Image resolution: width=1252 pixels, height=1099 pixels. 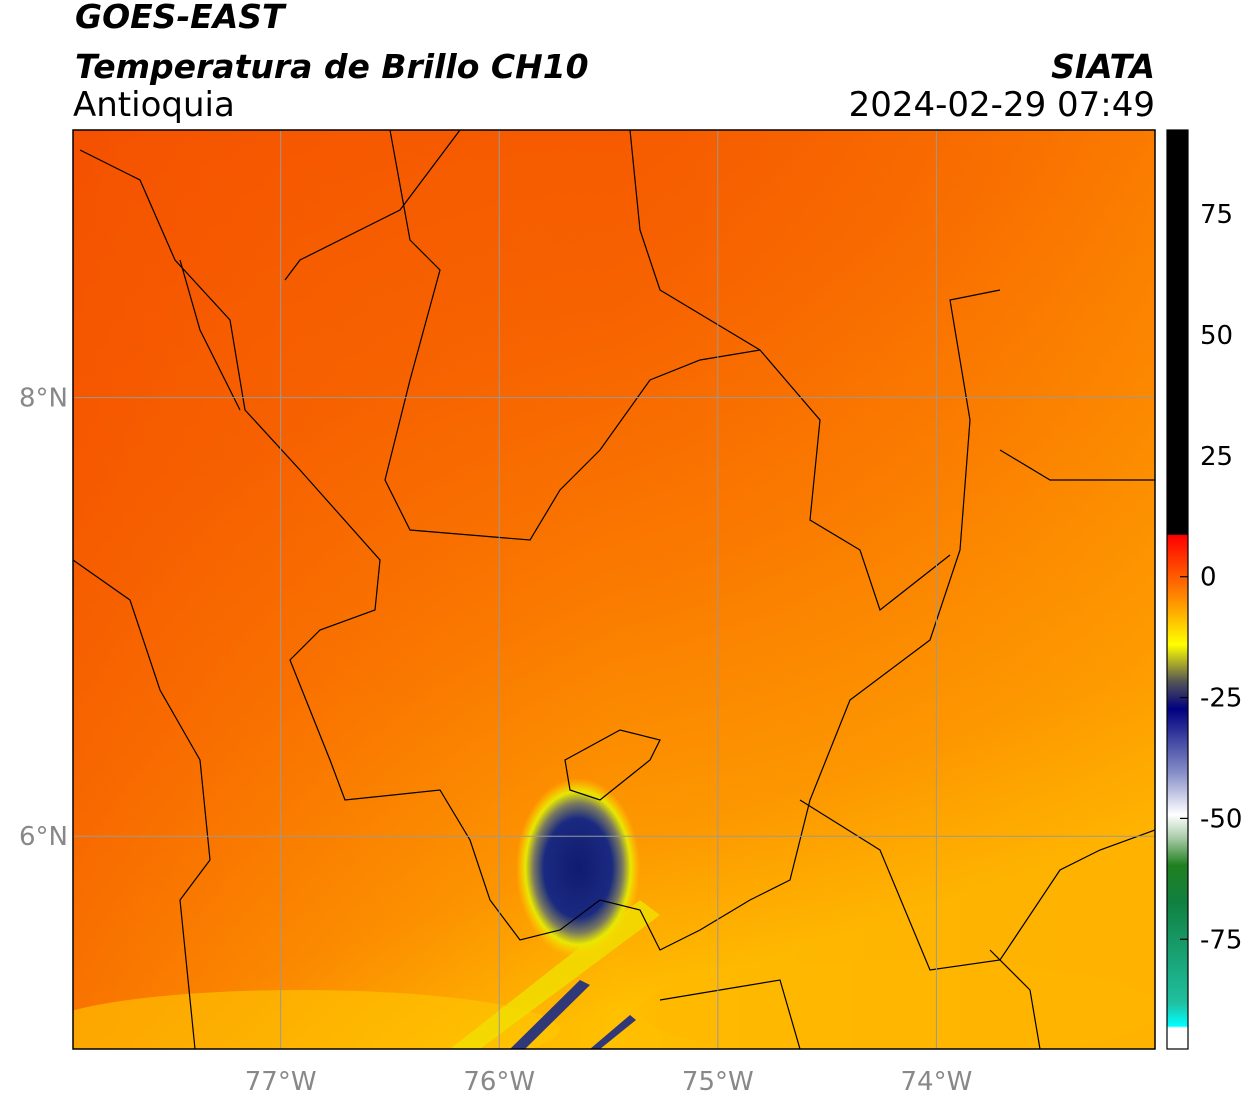 I want to click on y-tick-label: 8°N, so click(x=43, y=399).